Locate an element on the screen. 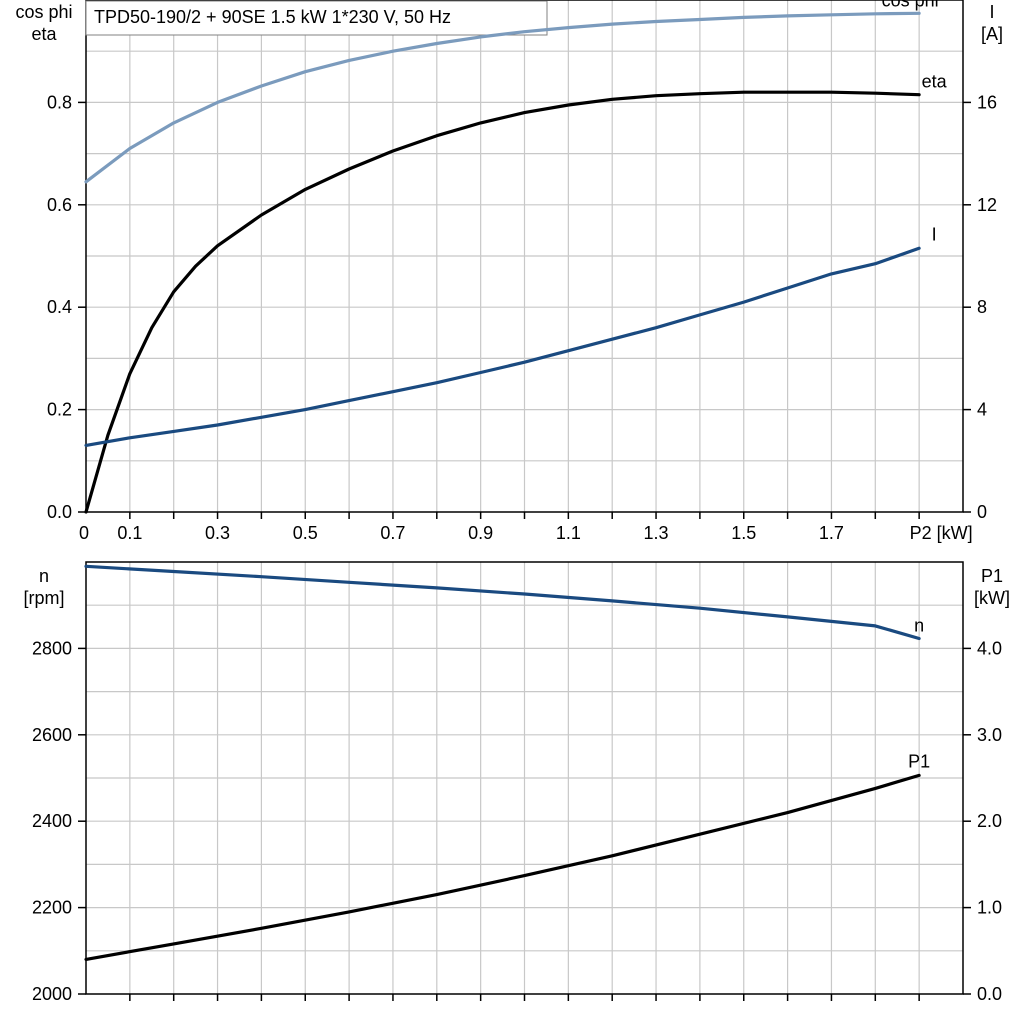 The height and width of the screenshot is (1029, 1024). series-label-i: I is located at coordinates (934, 234).